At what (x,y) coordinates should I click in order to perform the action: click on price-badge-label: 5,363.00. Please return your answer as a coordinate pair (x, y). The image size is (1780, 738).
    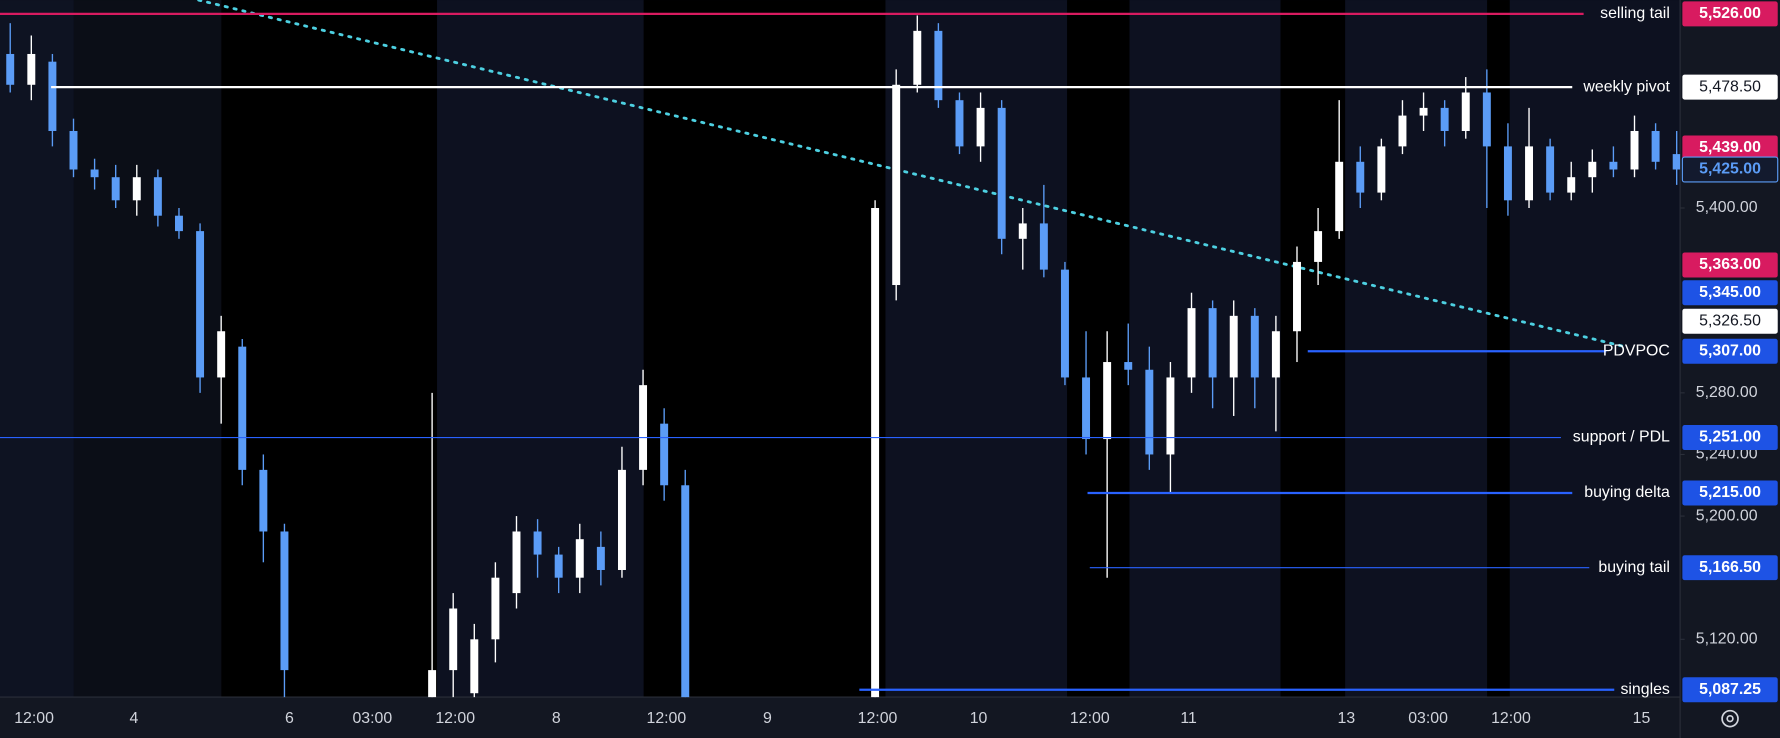
    Looking at the image, I should click on (1730, 264).